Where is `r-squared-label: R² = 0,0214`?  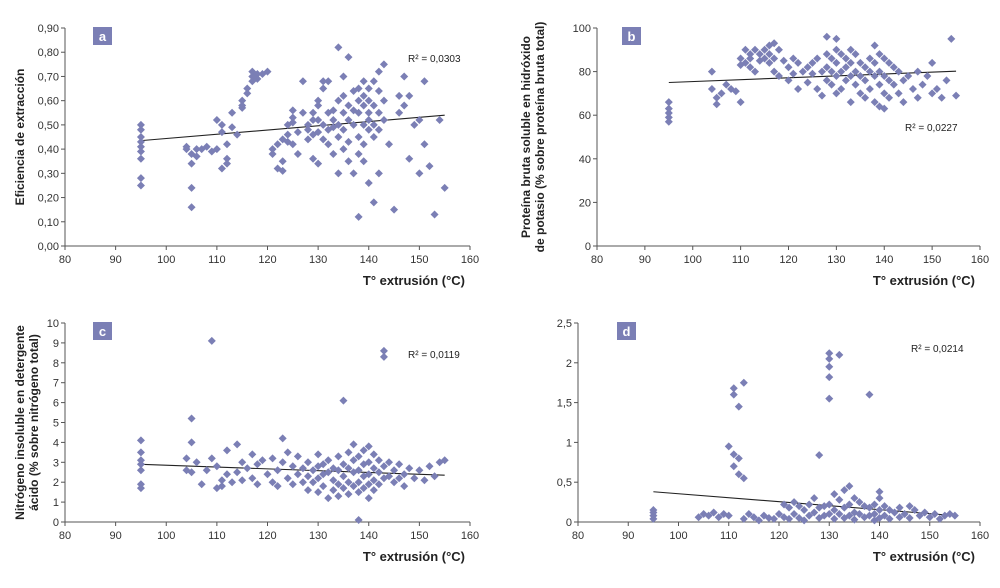 r-squared-label: R² = 0,0214 is located at coordinates (937, 349).